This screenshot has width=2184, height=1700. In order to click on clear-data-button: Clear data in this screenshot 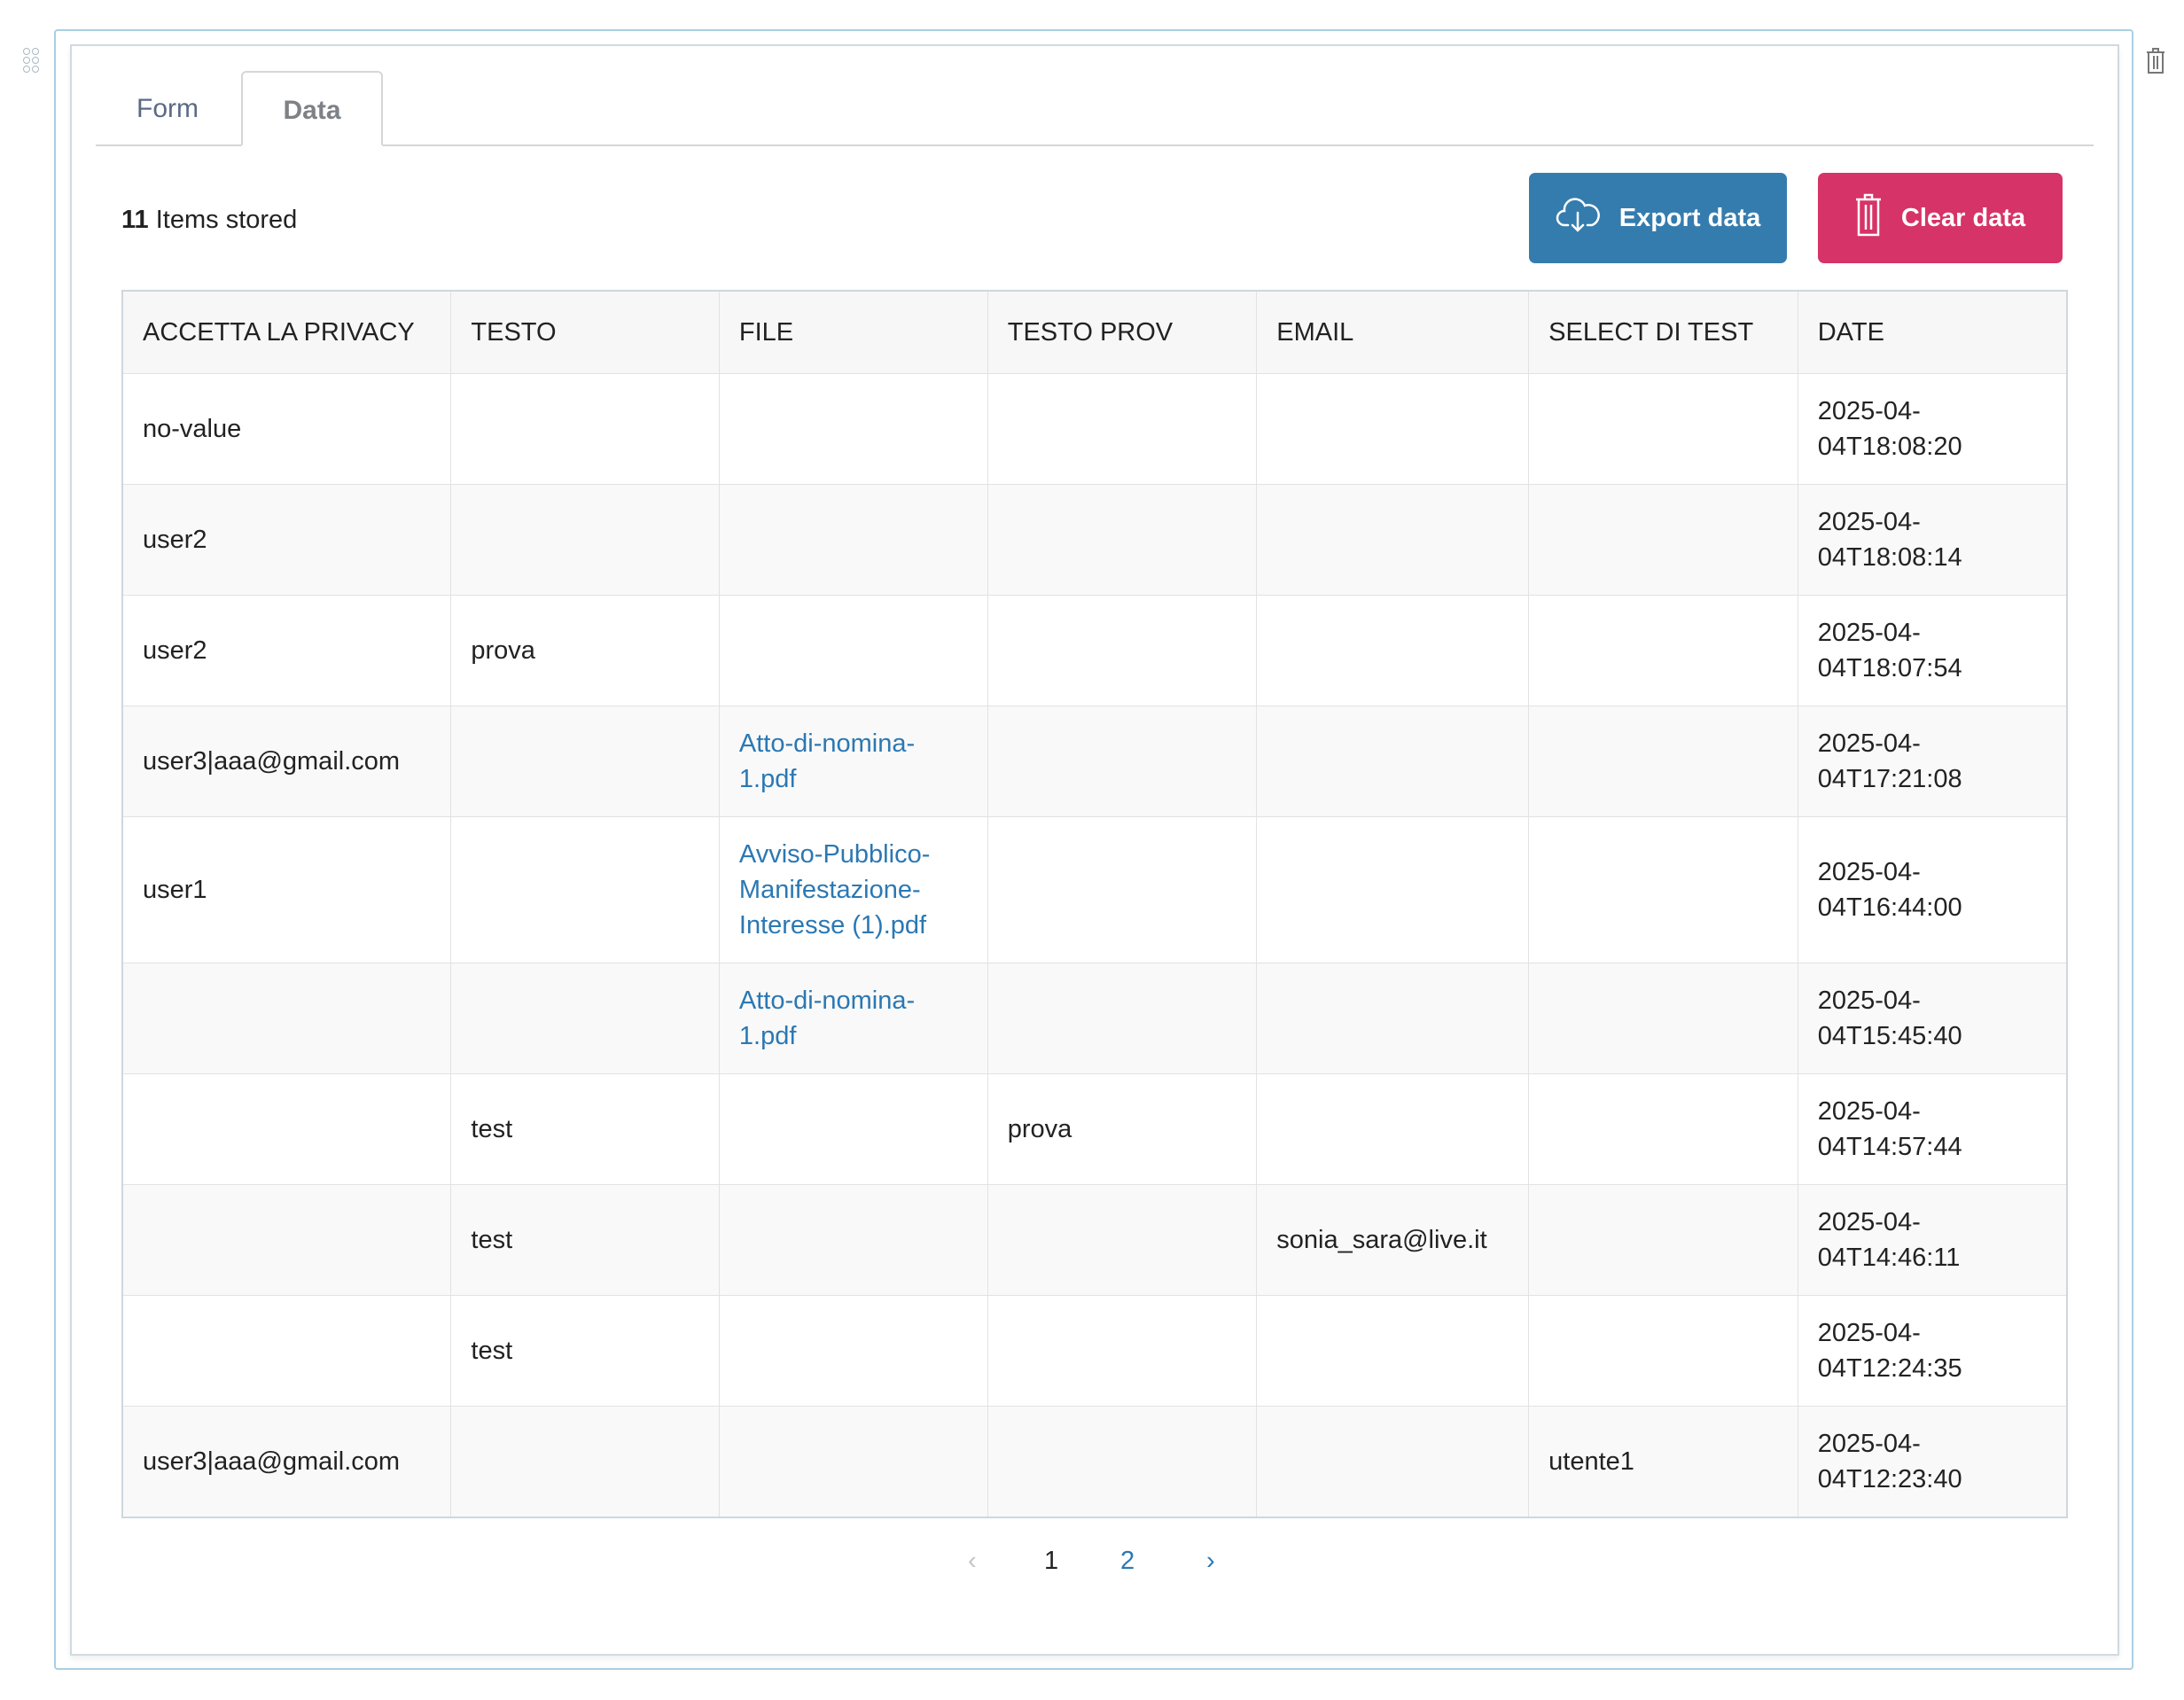, I will do `click(1940, 218)`.